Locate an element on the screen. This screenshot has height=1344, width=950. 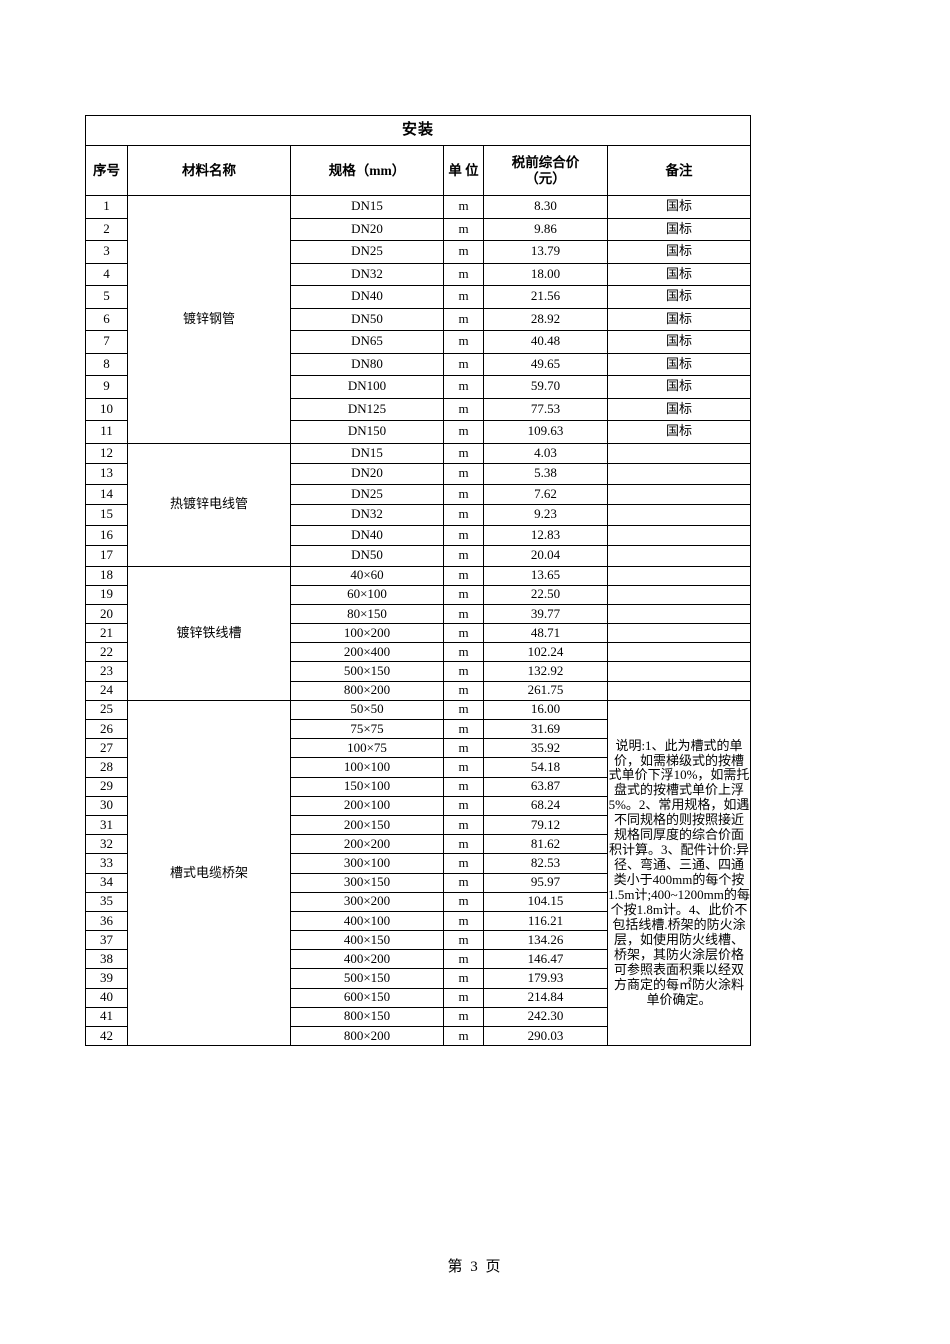
cell-price: 28.92 is located at coordinates (545, 319).